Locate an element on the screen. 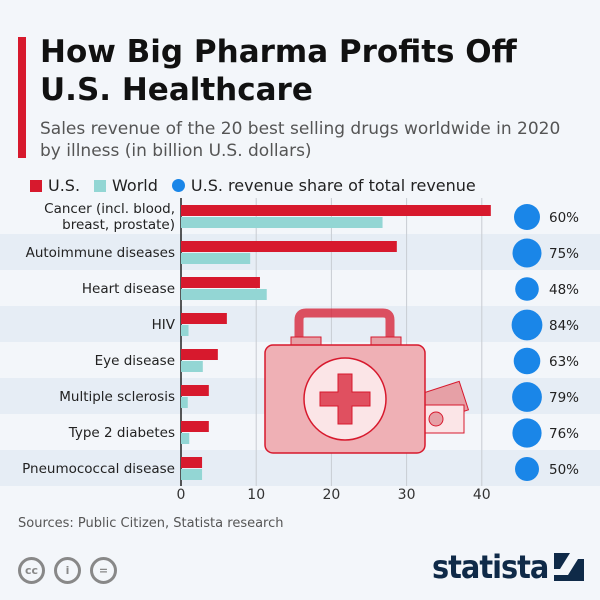  category-label: HIV is located at coordinates (164, 325).